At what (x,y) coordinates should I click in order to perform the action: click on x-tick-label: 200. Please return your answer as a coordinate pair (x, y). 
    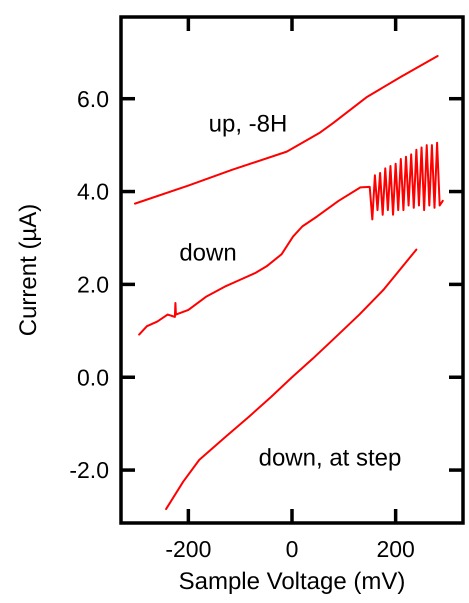
    Looking at the image, I should click on (395, 549).